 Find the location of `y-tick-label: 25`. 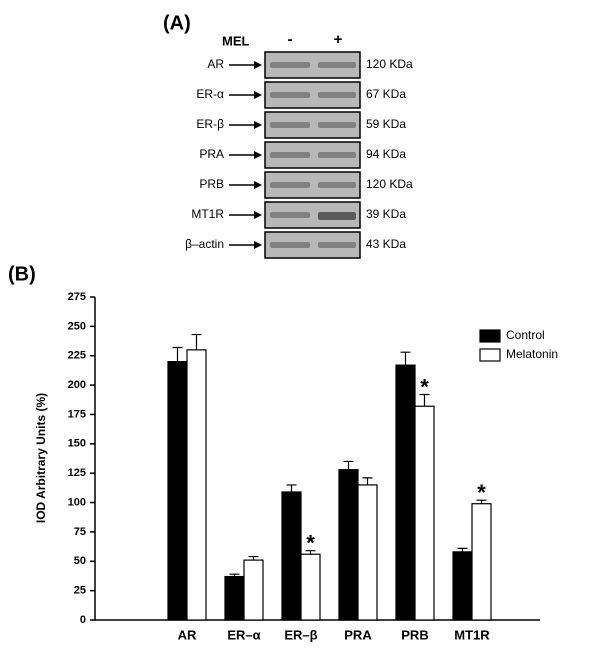

y-tick-label: 25 is located at coordinates (80, 591).